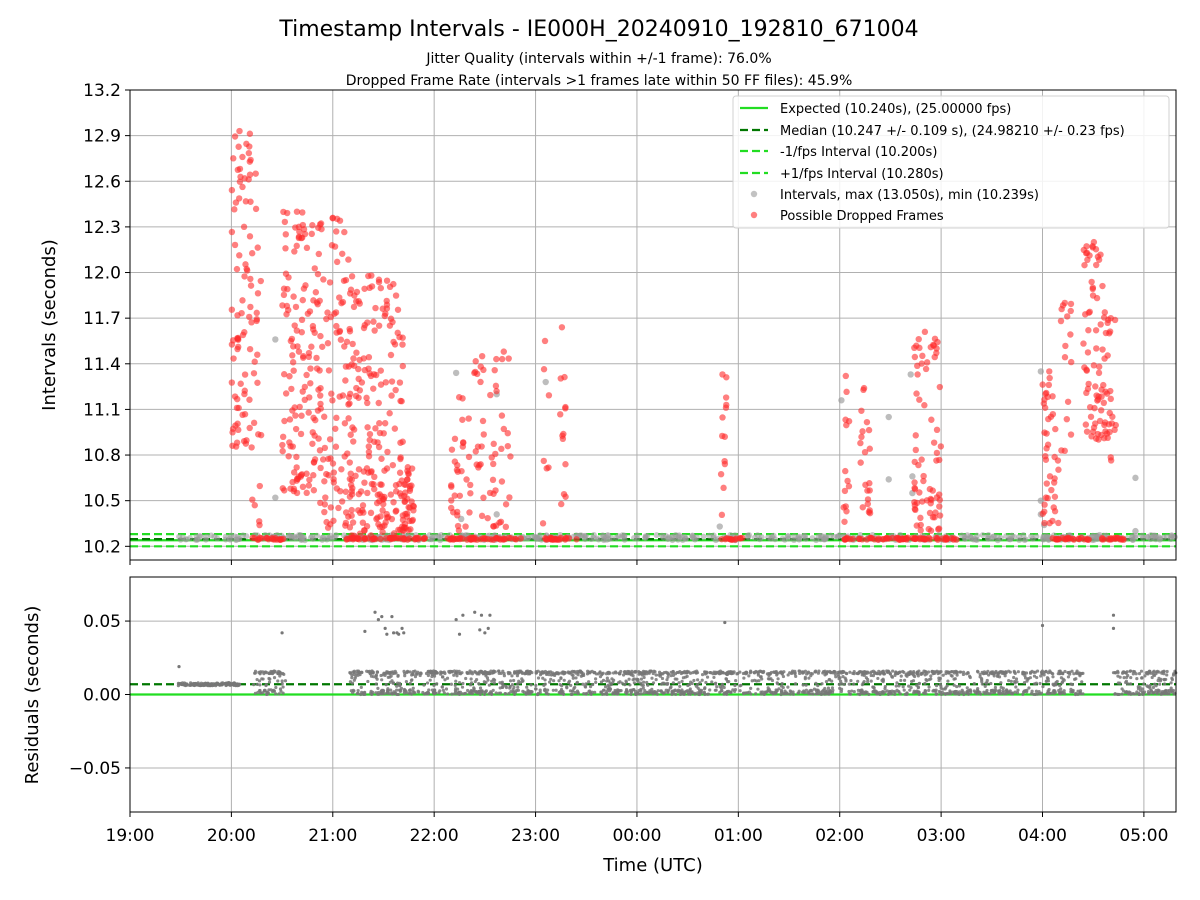 The height and width of the screenshot is (900, 1200). Describe the element at coordinates (99, 695) in the screenshot. I see `residuals-y-ticks: −0.050.000.05` at that location.